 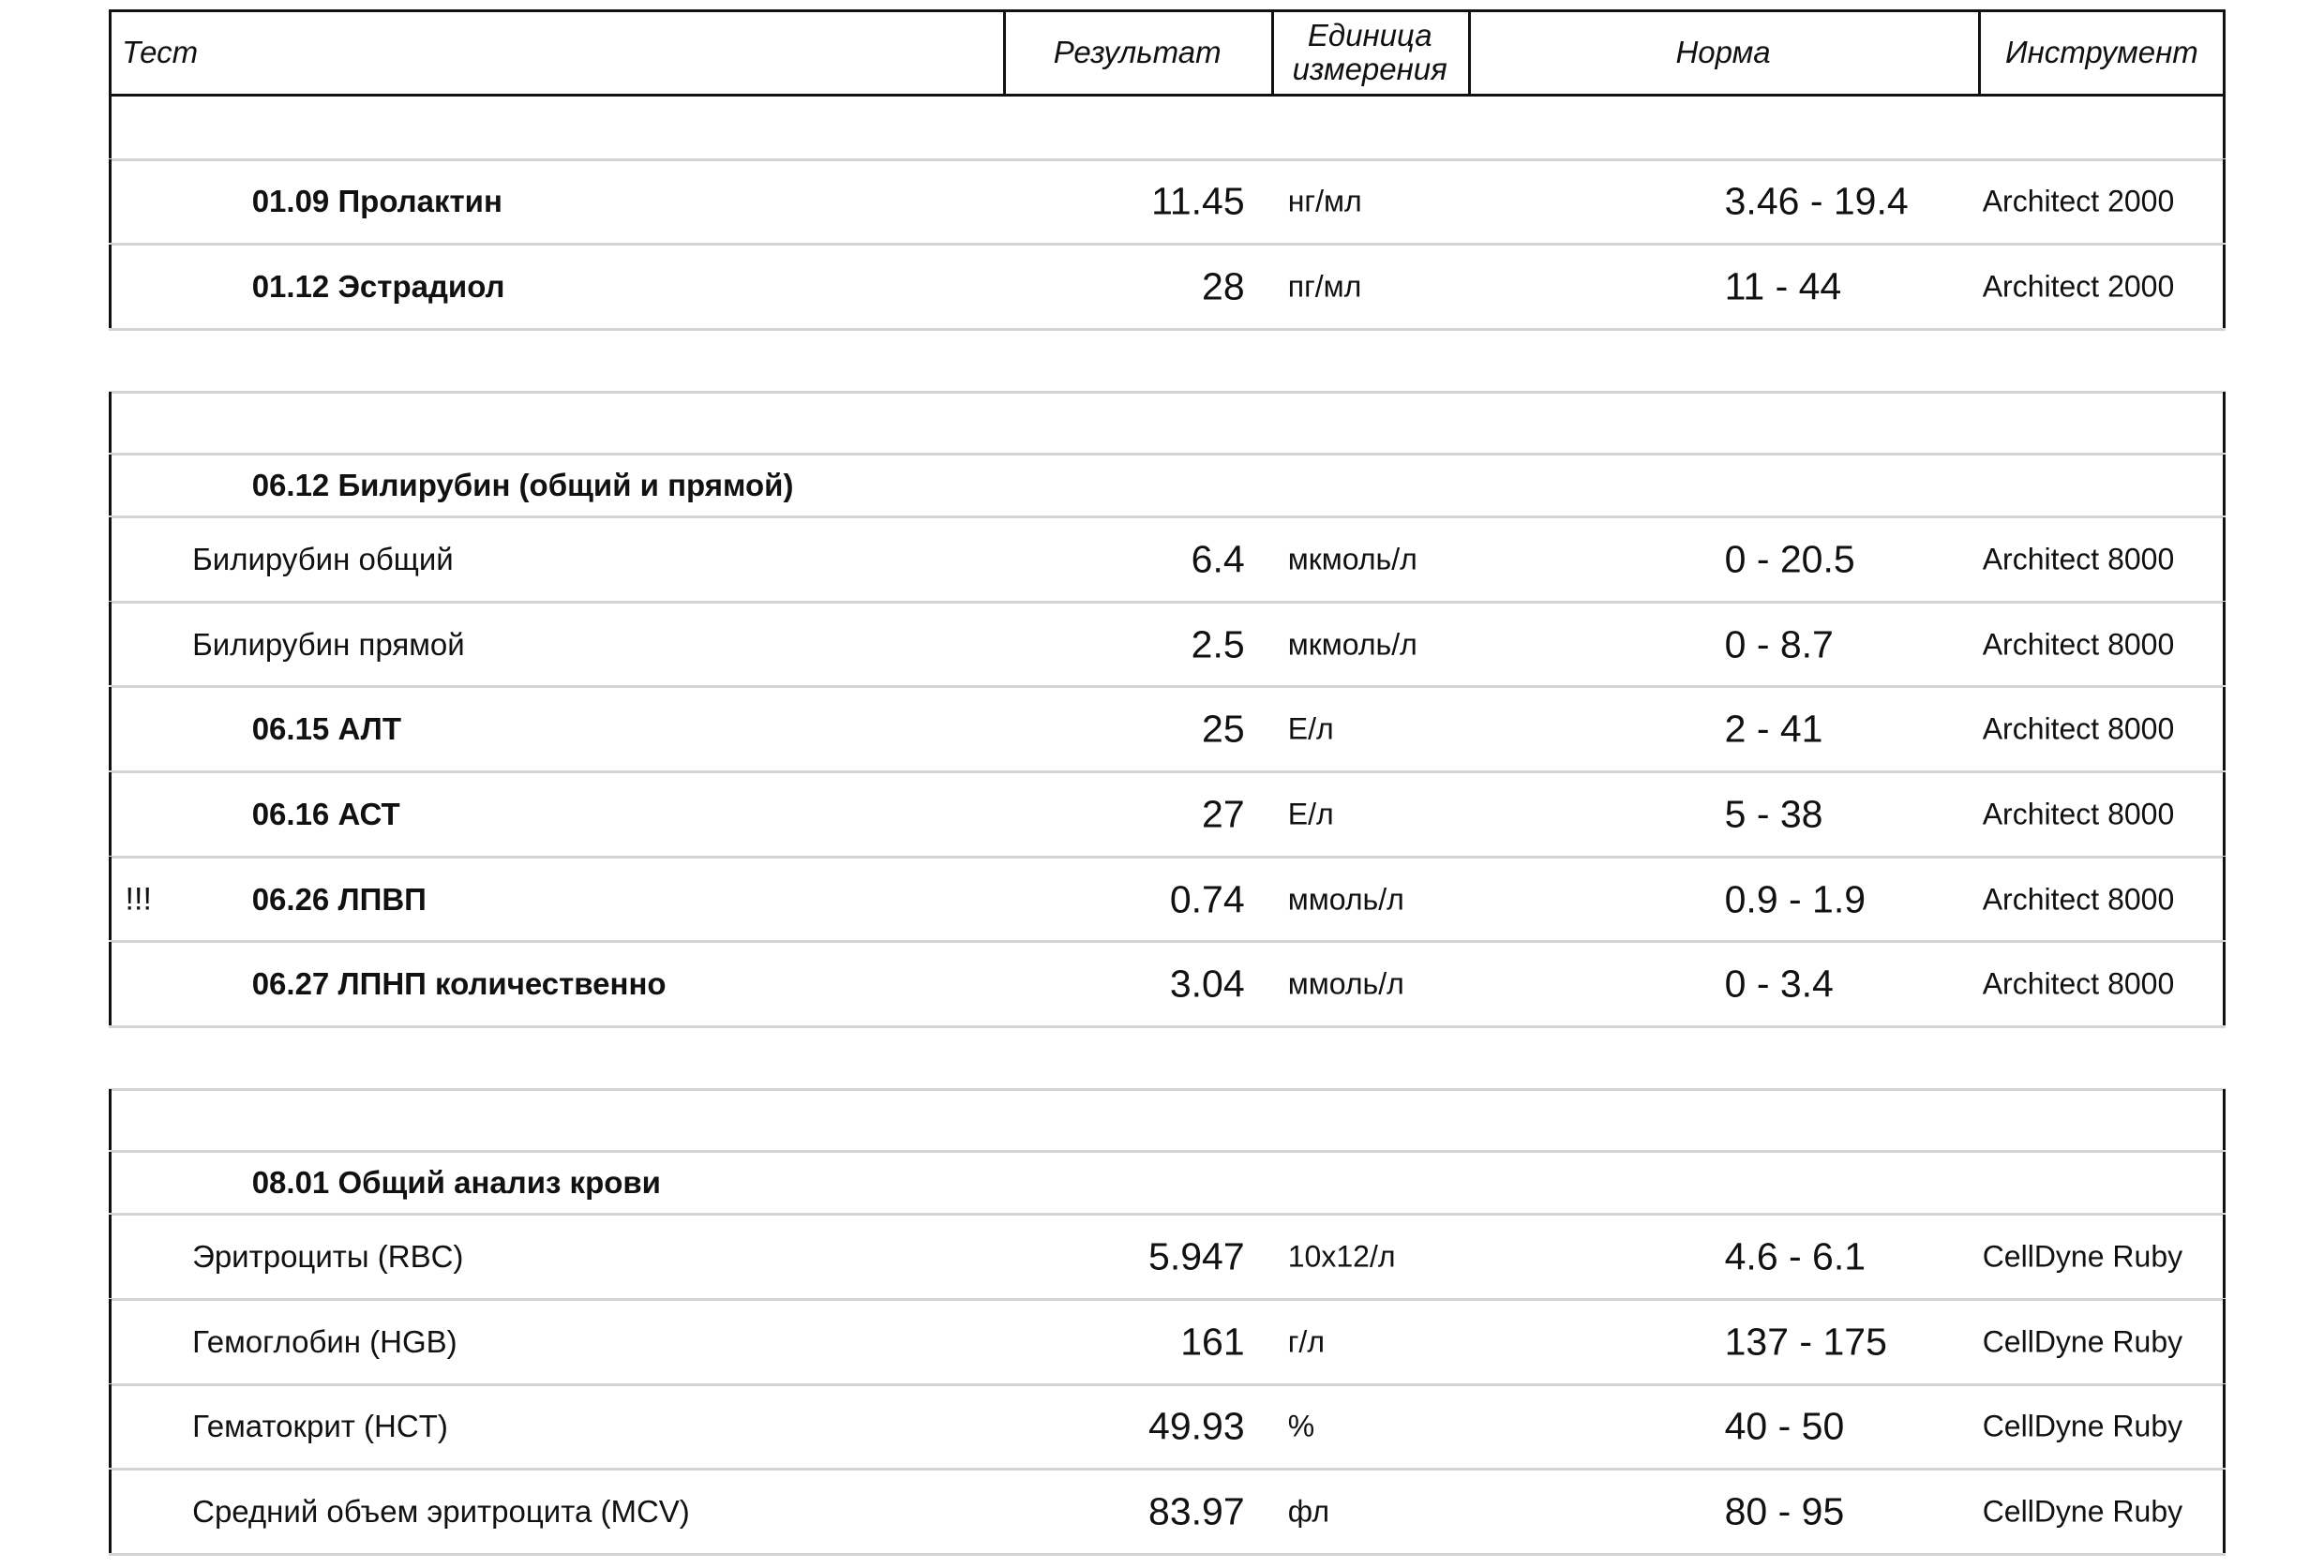 What do you see at coordinates (1342, 1257) in the screenshot?
I see `unit: 10x12/л` at bounding box center [1342, 1257].